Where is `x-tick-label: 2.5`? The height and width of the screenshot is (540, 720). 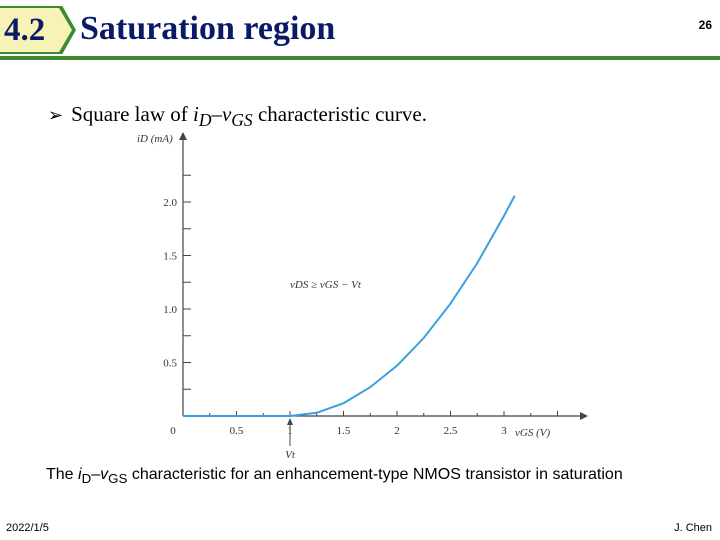
x-tick-label: 2.5 is located at coordinates (451, 431).